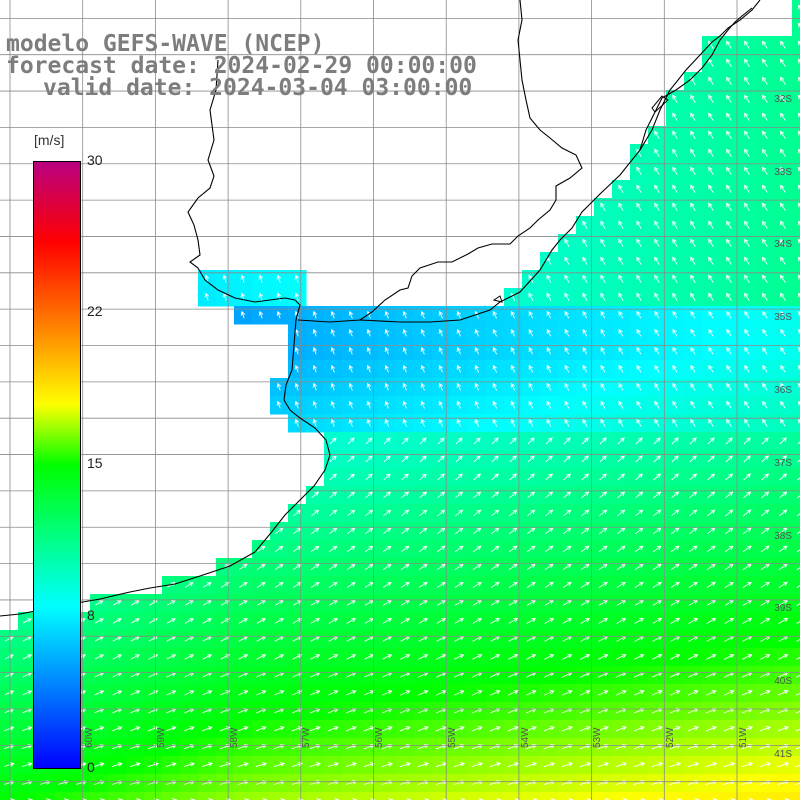  I want to click on lat-label: 41S, so click(783, 754).